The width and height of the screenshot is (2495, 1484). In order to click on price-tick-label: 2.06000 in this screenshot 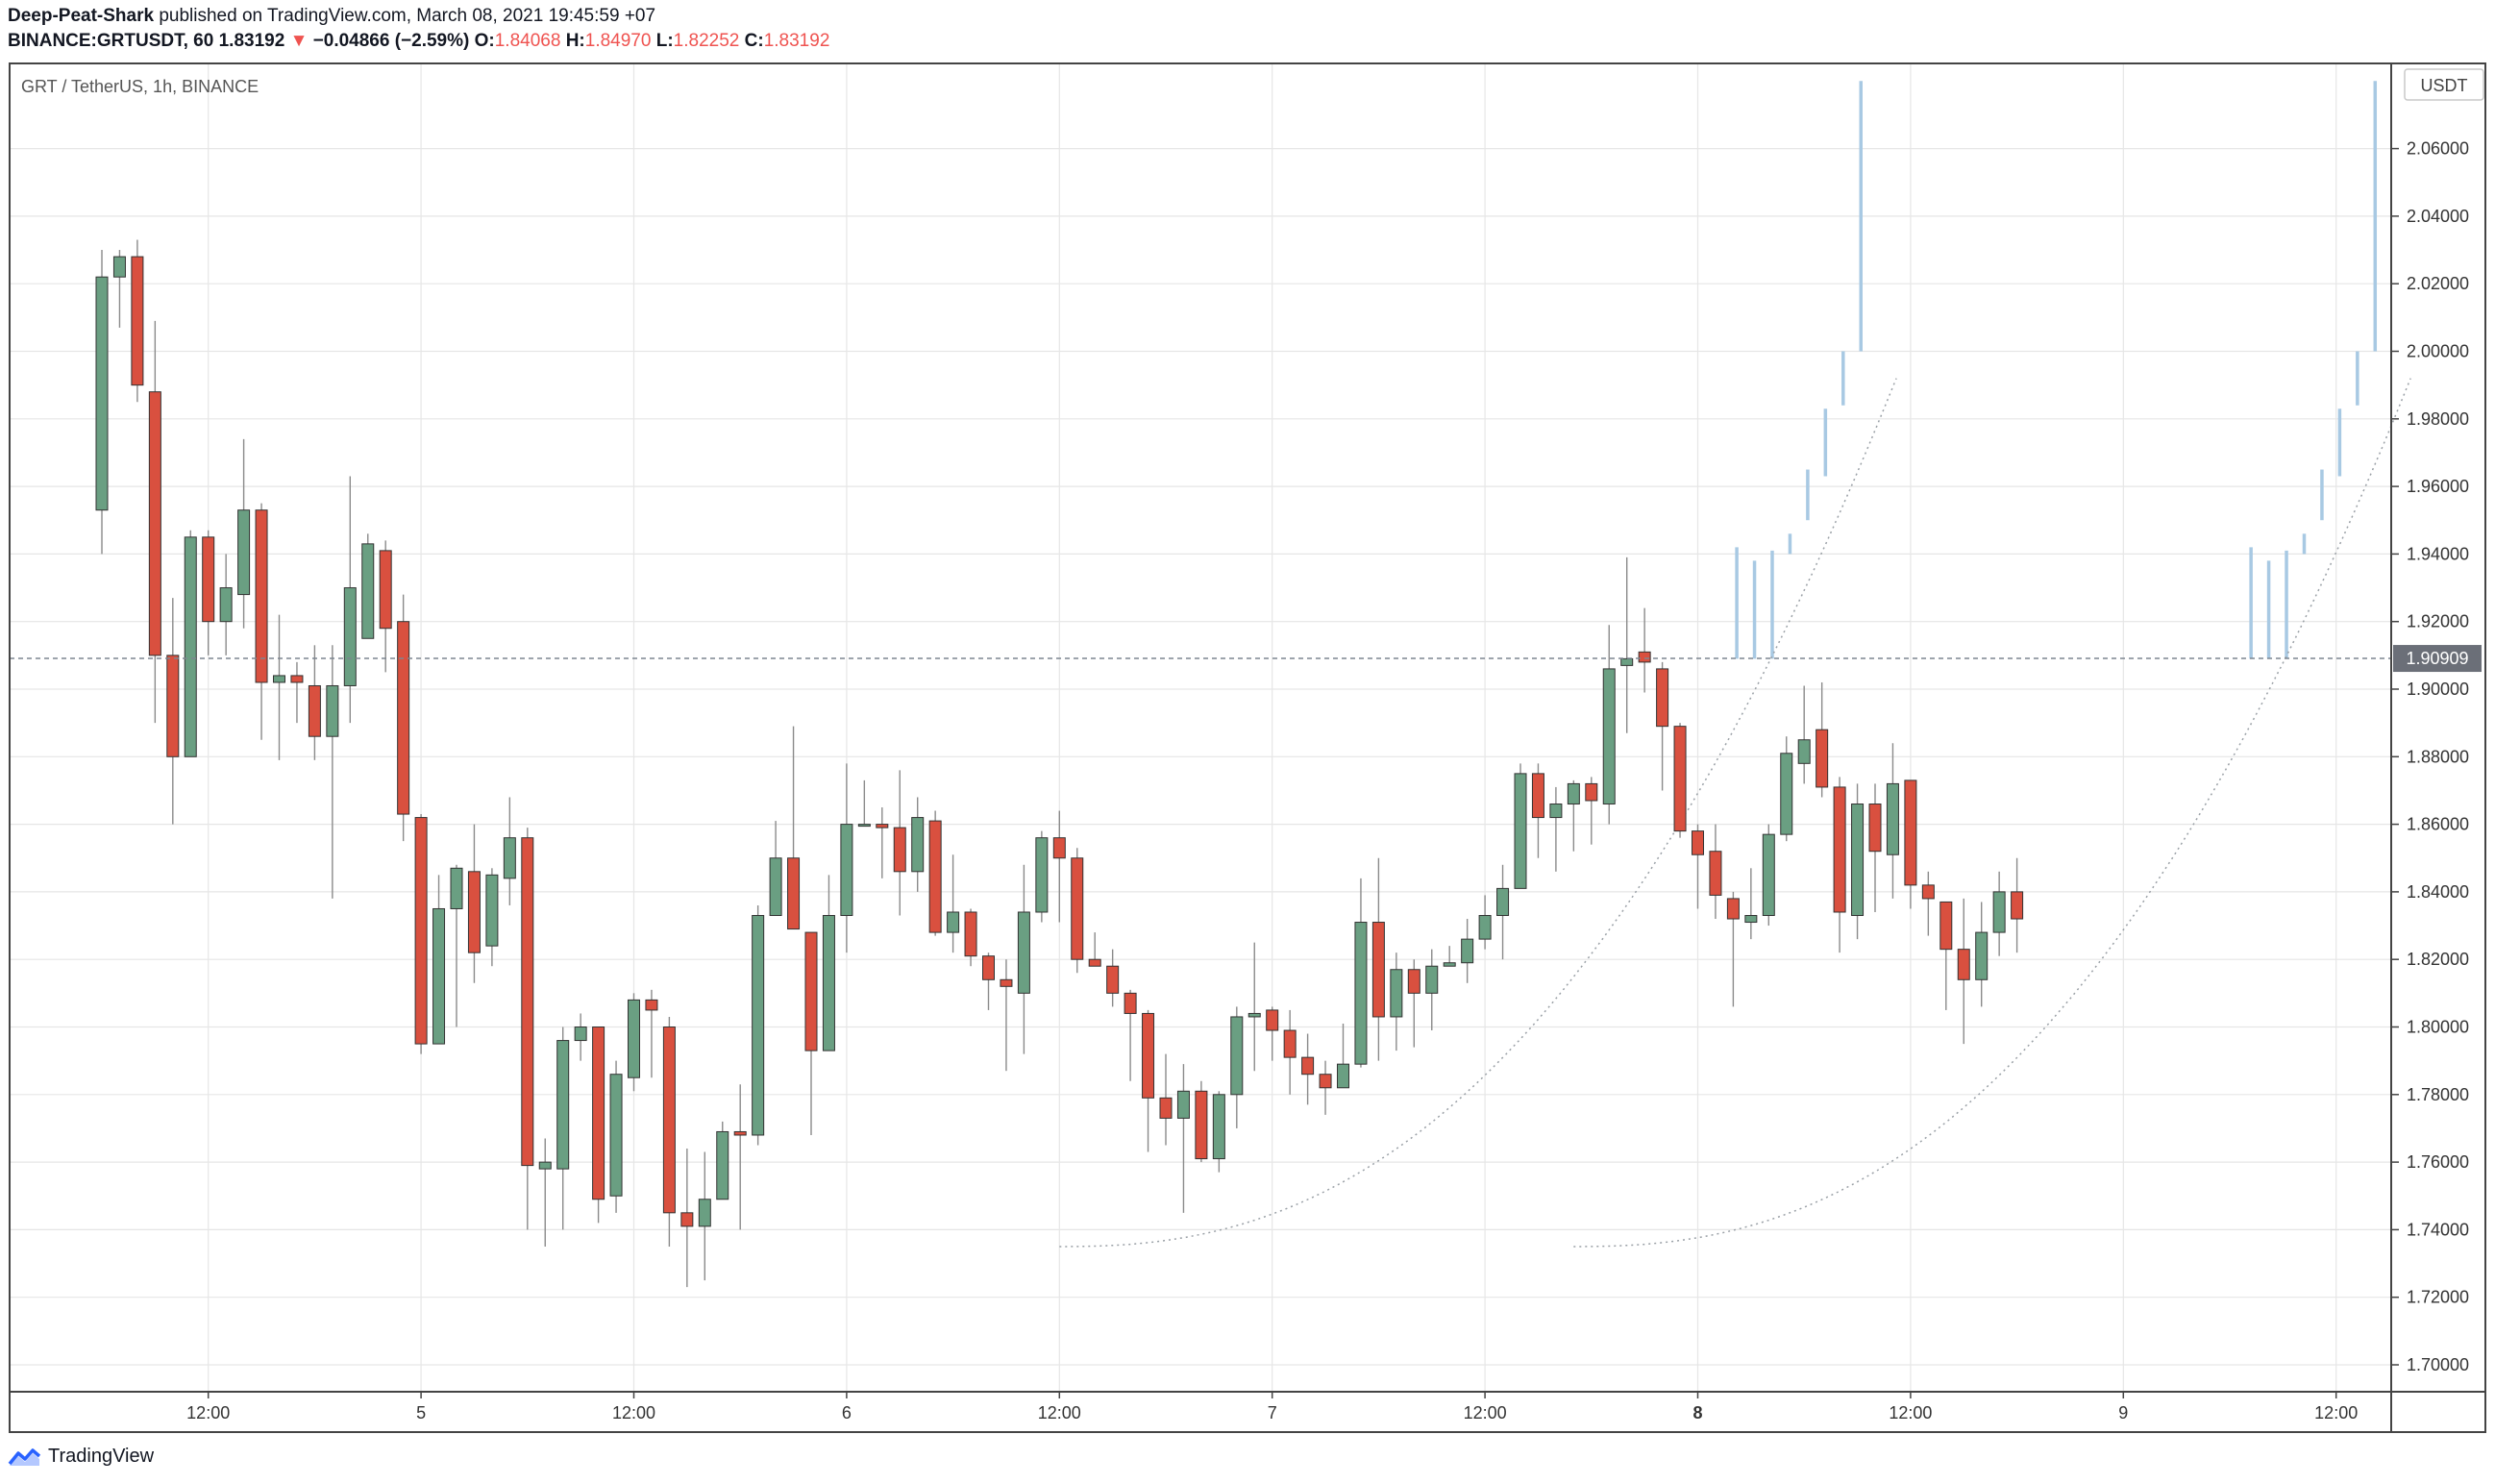, I will do `click(2438, 149)`.